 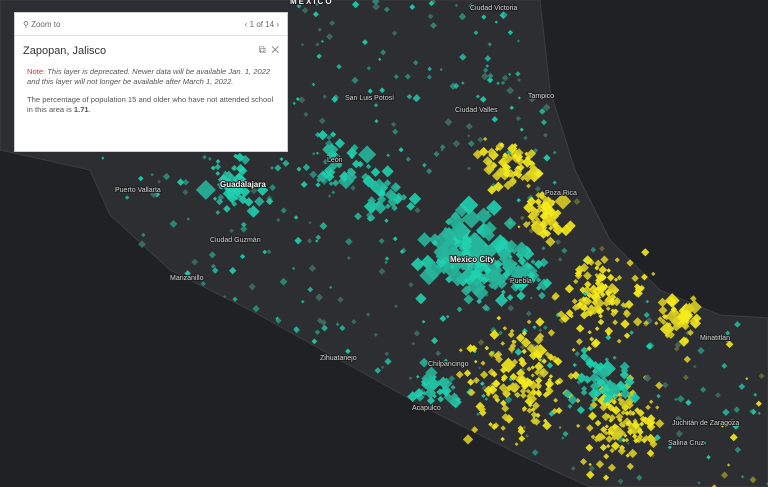 What do you see at coordinates (705, 423) in the screenshot?
I see `place-label: Juchitán de Zaragoza` at bounding box center [705, 423].